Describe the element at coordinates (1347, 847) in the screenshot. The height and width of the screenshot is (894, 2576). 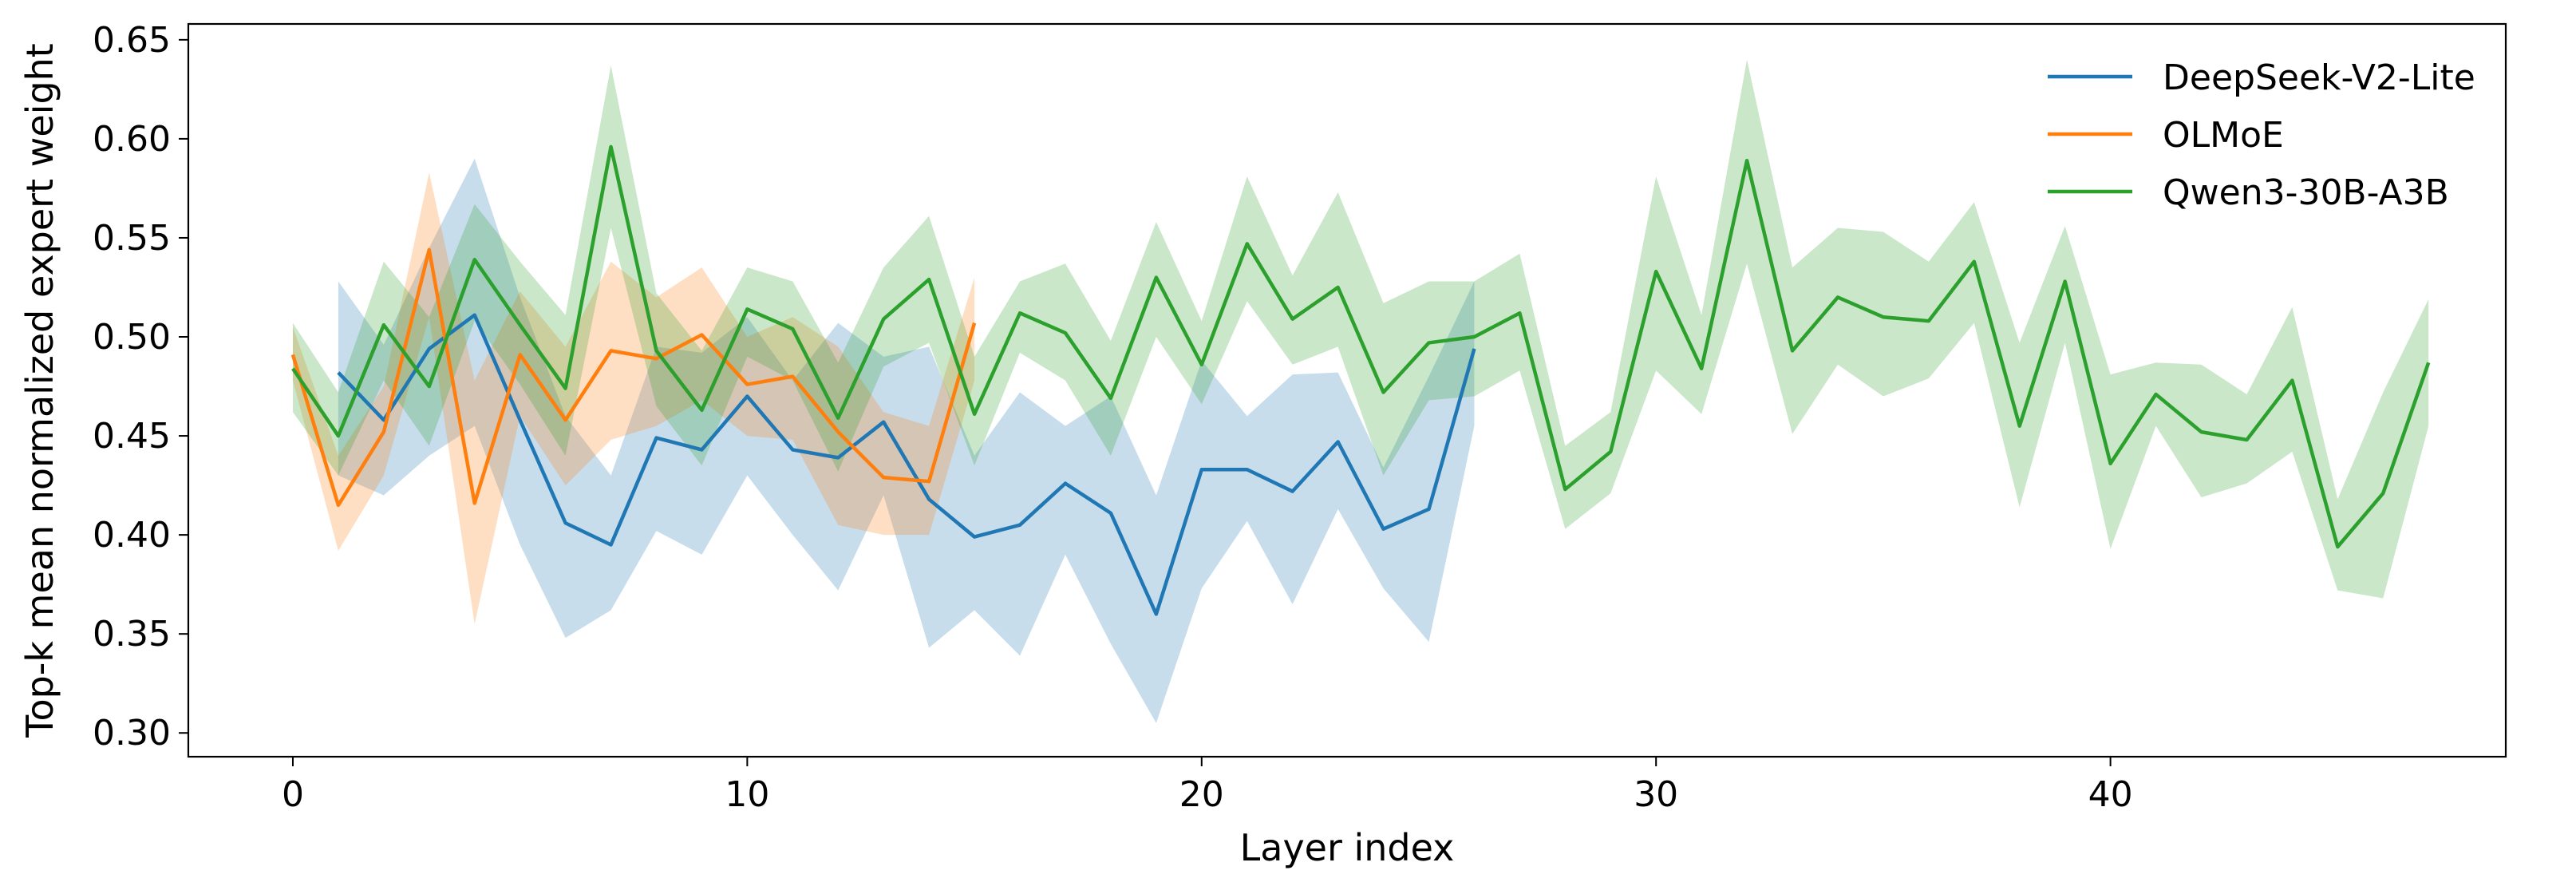
I see `x-axis-label: Layer index` at that location.